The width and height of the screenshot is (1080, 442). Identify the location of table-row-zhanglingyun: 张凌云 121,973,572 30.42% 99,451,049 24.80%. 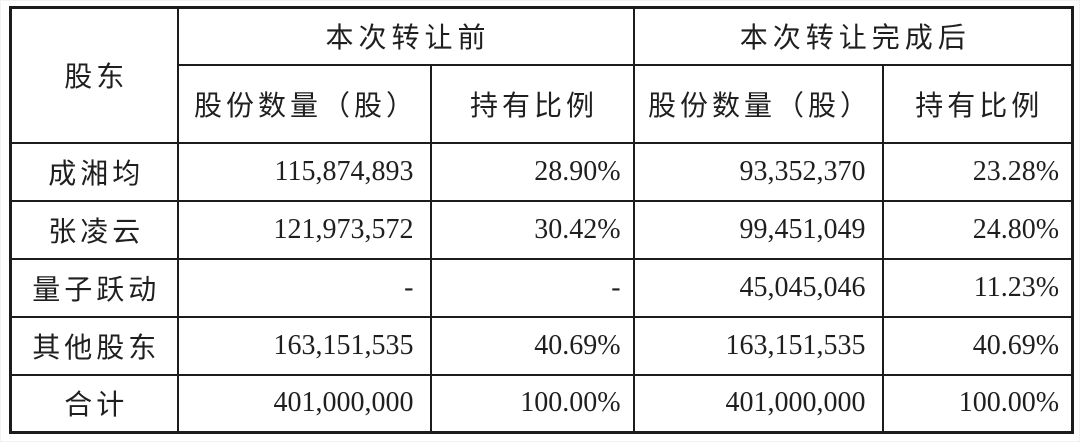
(541, 229).